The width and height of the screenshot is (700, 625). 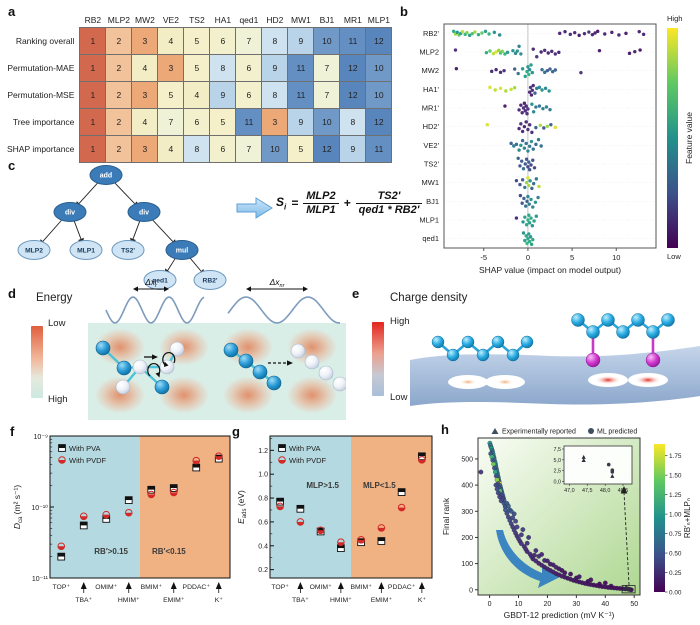 What do you see at coordinates (88, 460) in the screenshot?
I see `svg-text: With PVDF` at bounding box center [88, 460].